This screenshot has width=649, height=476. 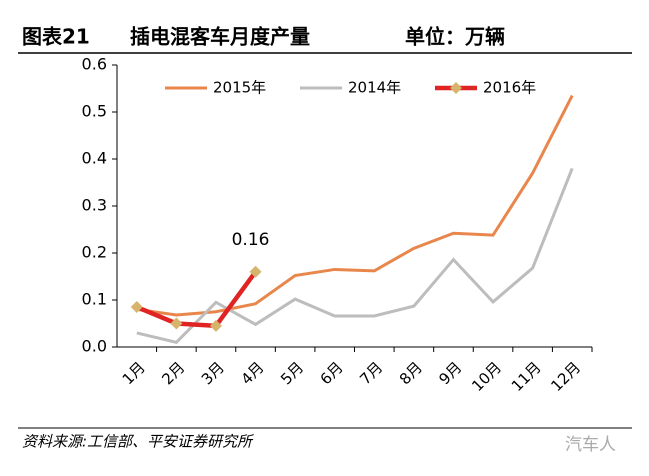 What do you see at coordinates (138, 442) in the screenshot?
I see `source: 资料来源:工信部、平安证券研究所` at bounding box center [138, 442].